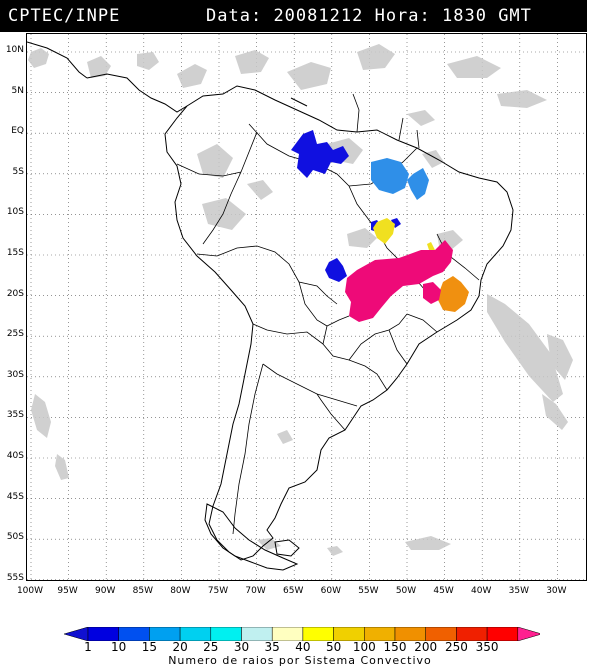  What do you see at coordinates (330, 591) in the screenshot?
I see `lon-label: 60W` at bounding box center [330, 591].